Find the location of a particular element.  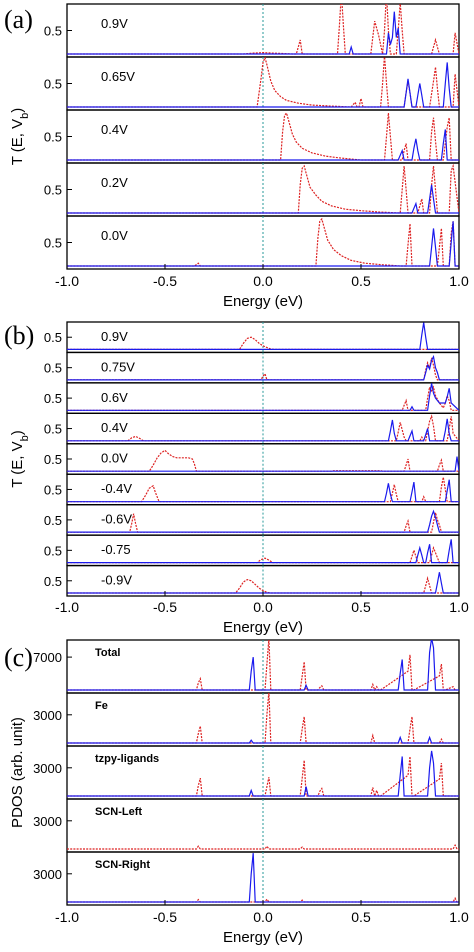

subplot: 0.5 -0.75 is located at coordinates (252, 550).